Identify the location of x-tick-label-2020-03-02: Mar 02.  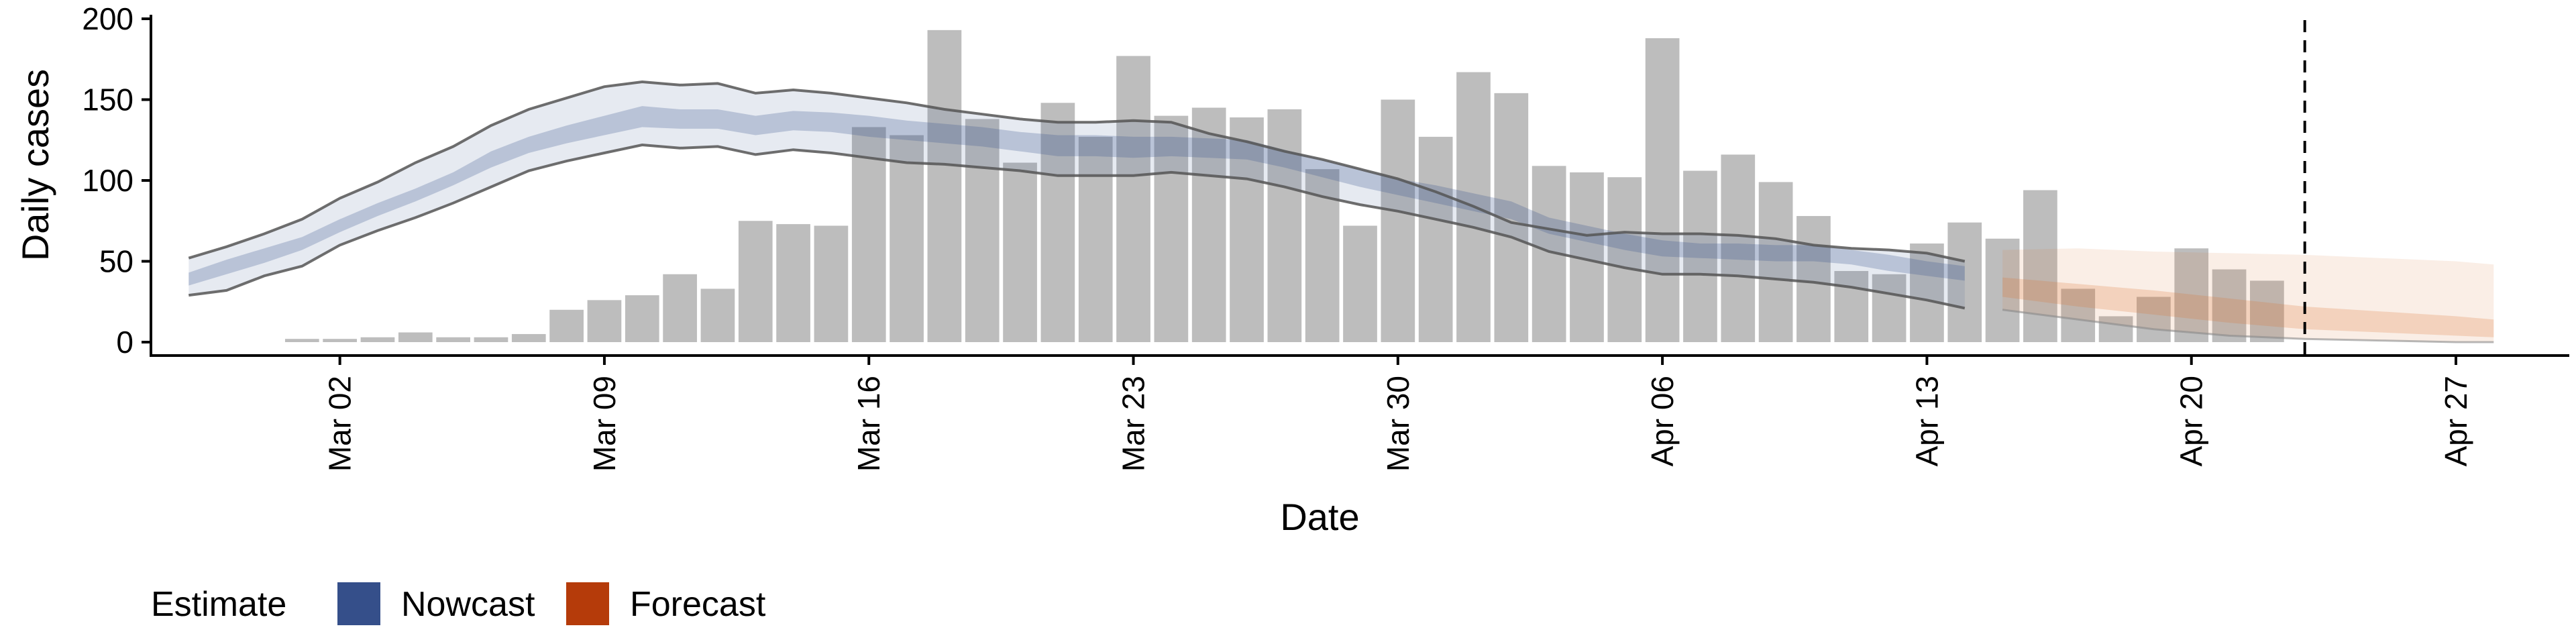
(340, 424).